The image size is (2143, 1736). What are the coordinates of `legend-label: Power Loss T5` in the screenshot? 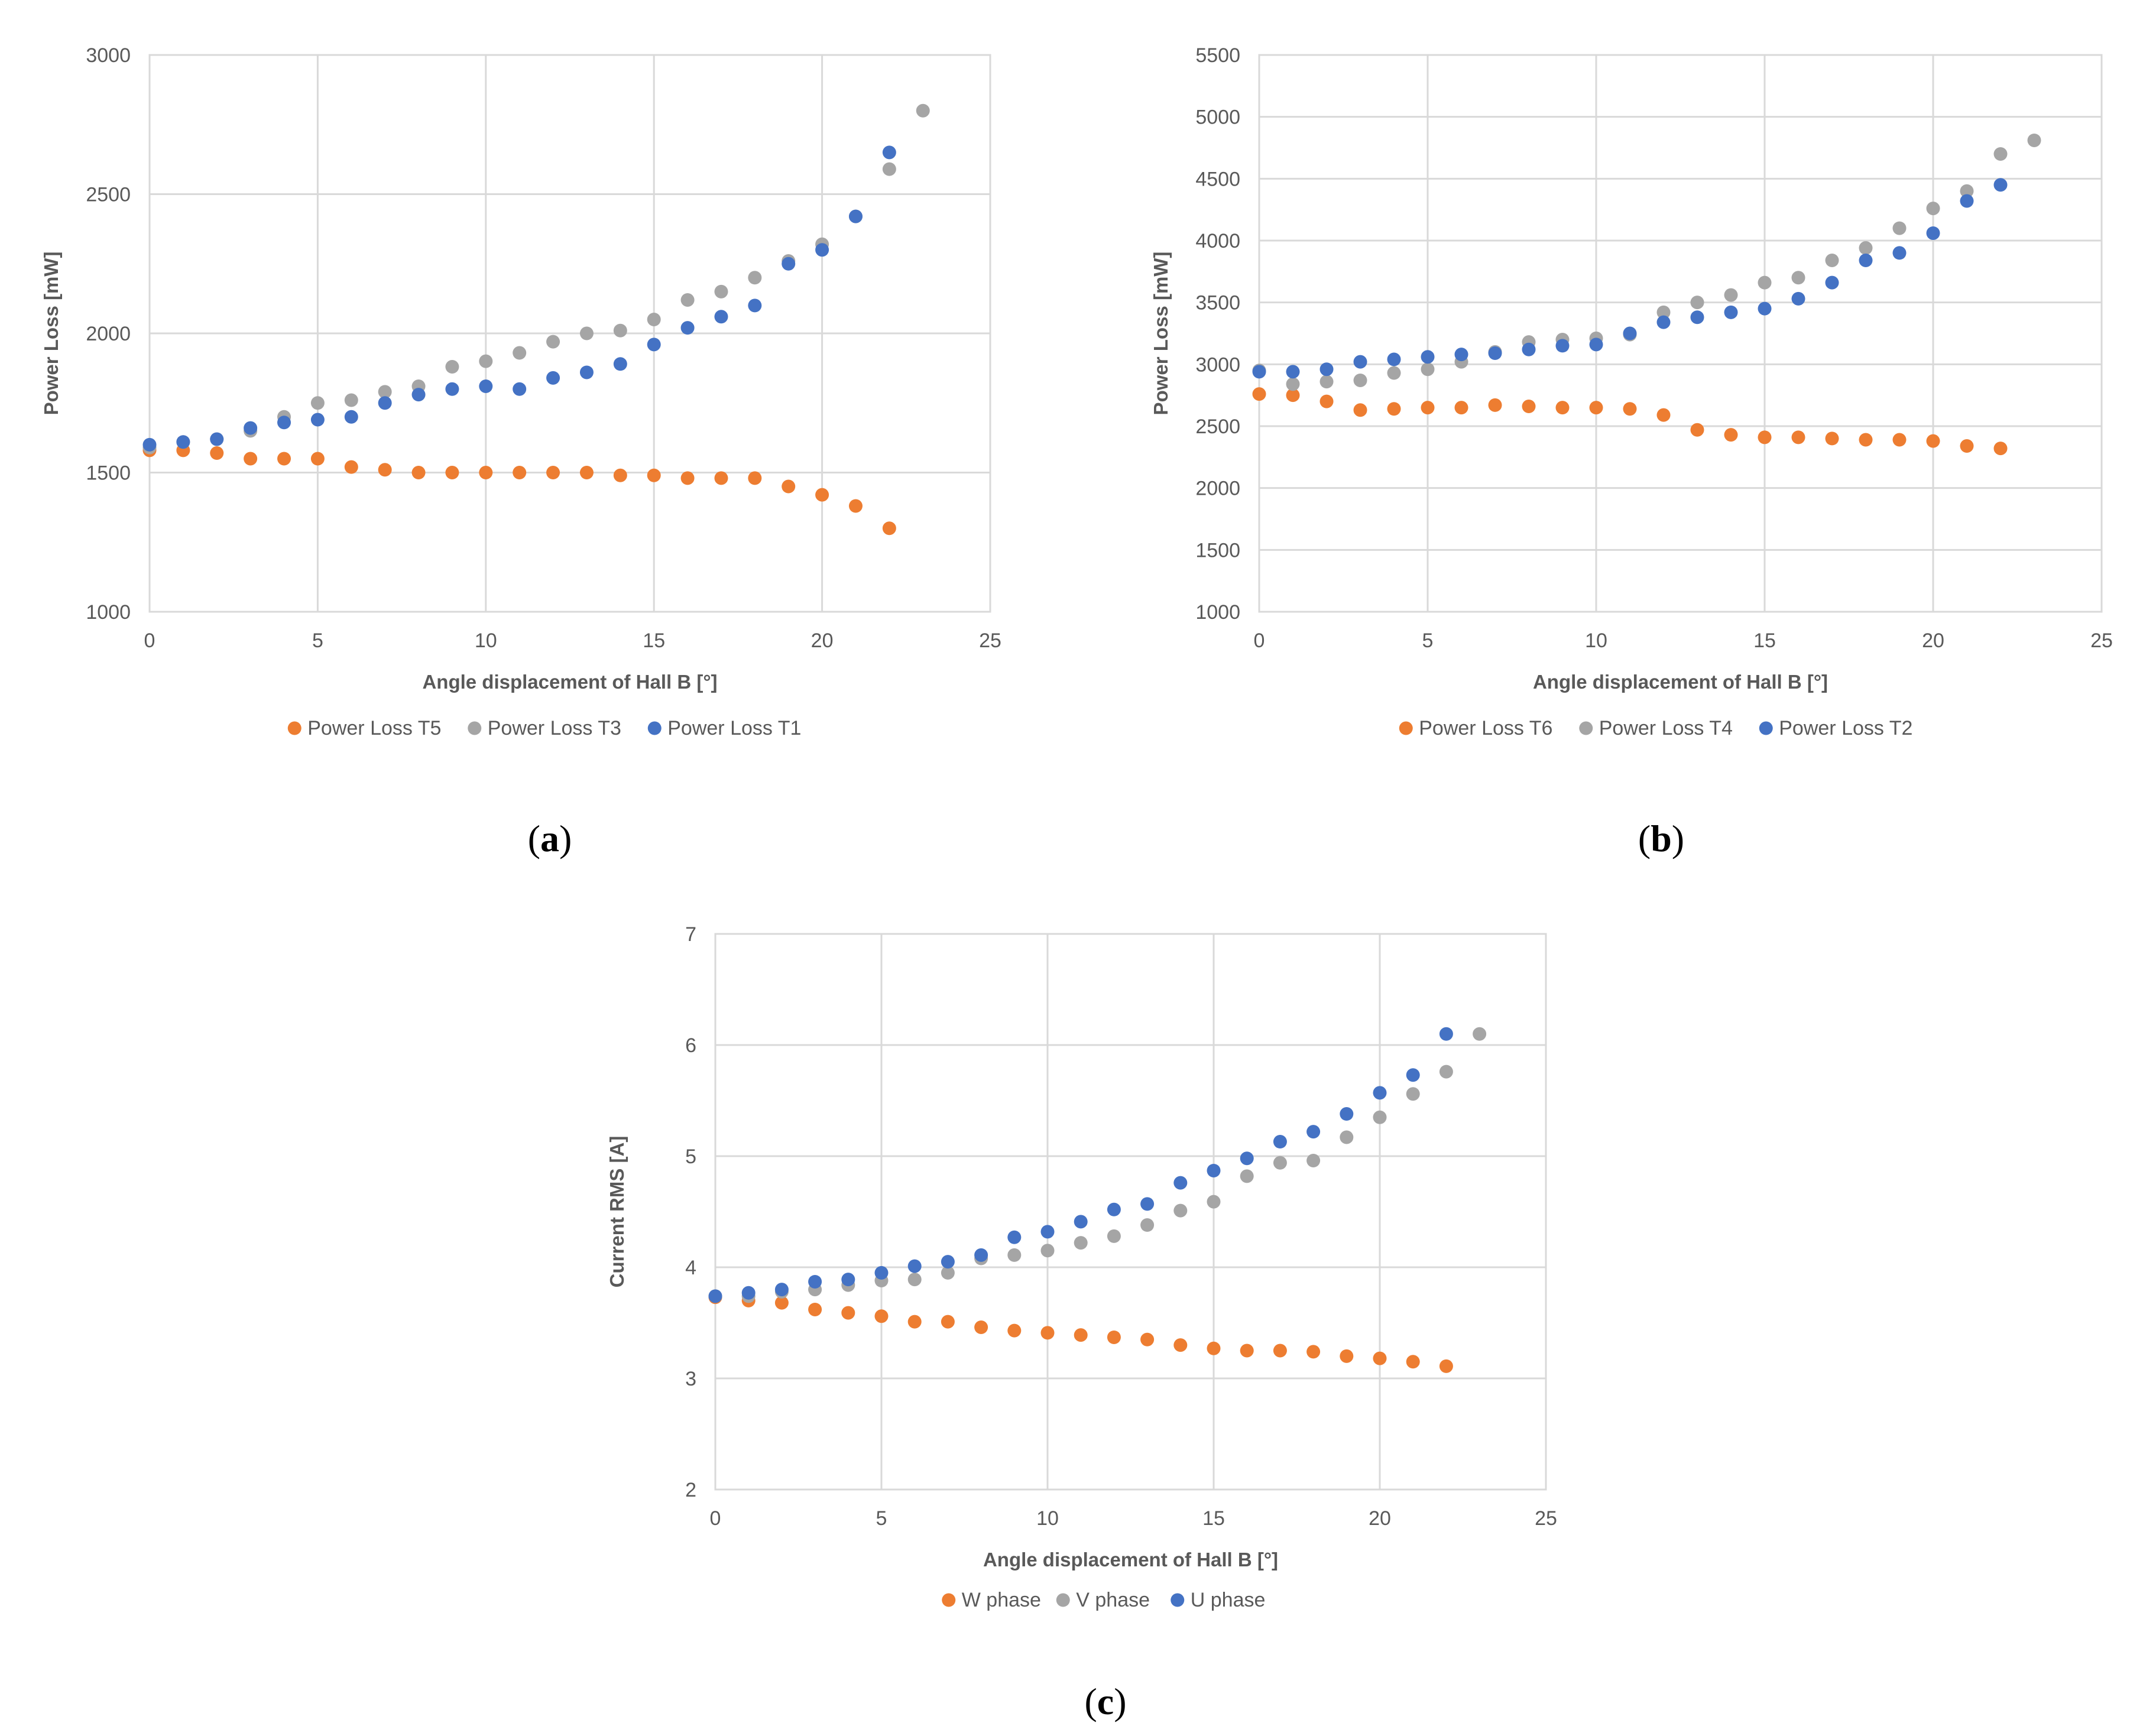 It's located at (374, 728).